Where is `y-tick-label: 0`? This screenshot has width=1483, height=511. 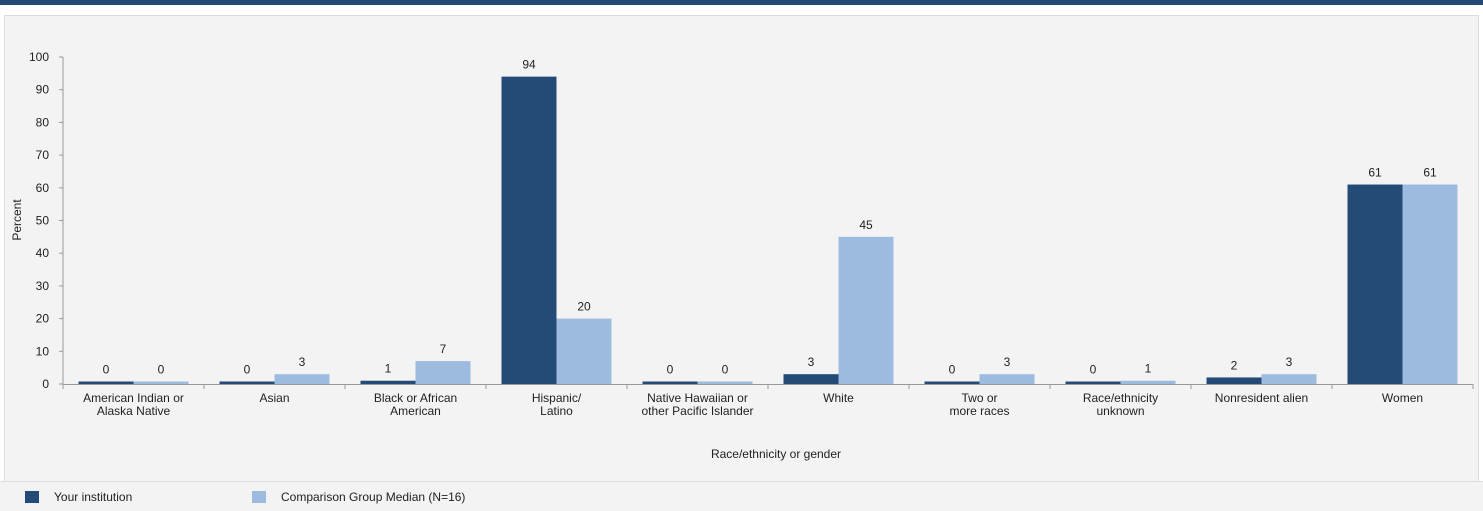
y-tick-label: 0 is located at coordinates (45, 384).